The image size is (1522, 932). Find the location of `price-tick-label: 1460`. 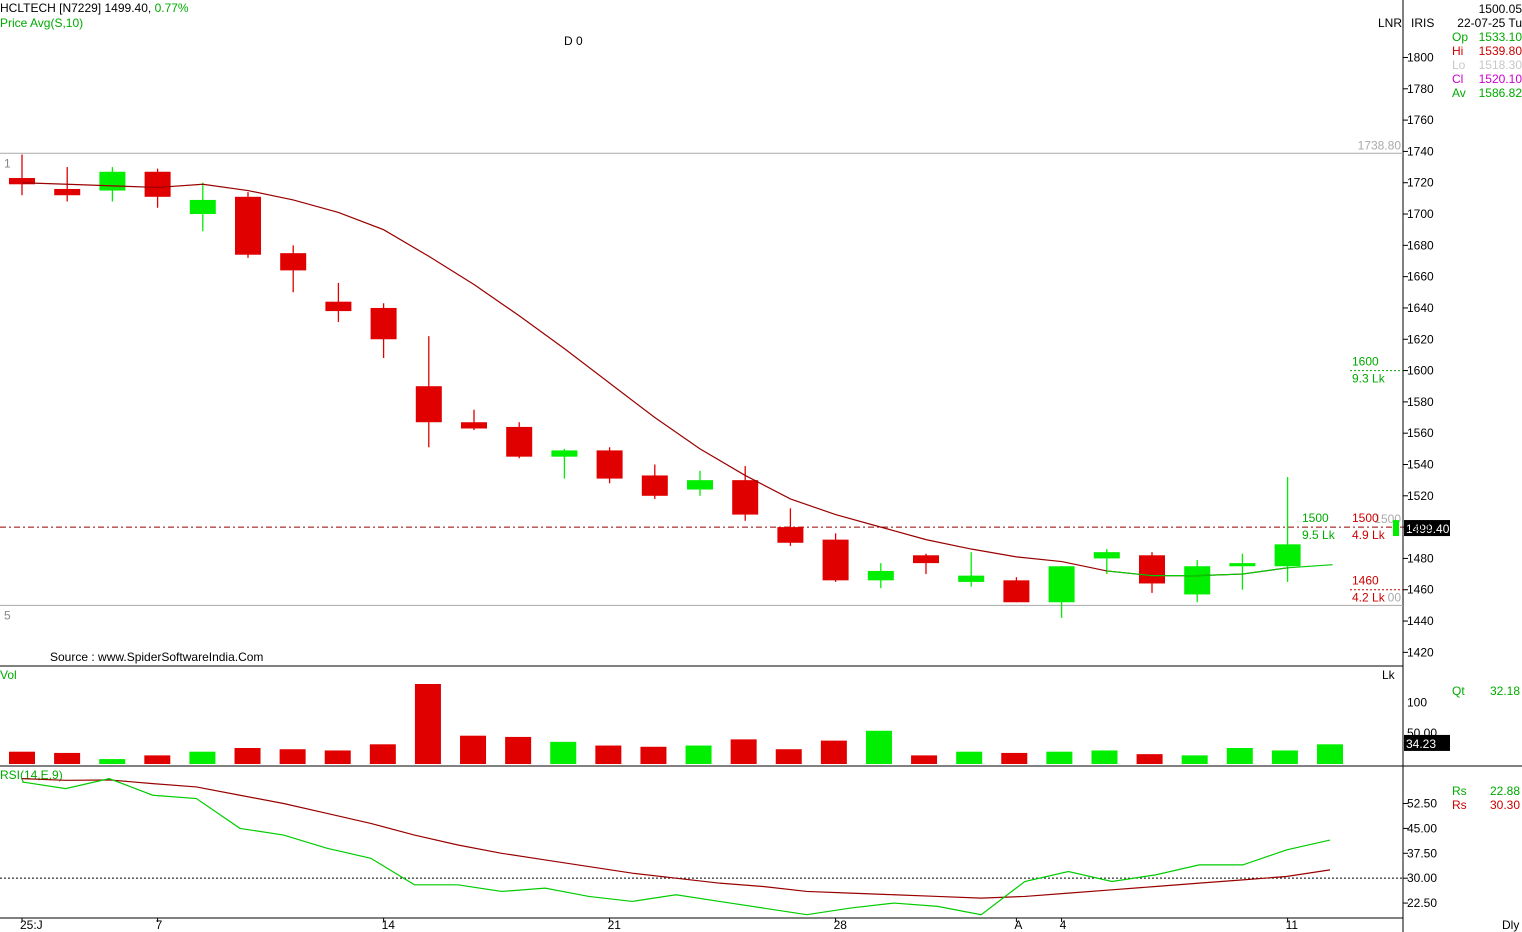

price-tick-label: 1460 is located at coordinates (1420, 590).